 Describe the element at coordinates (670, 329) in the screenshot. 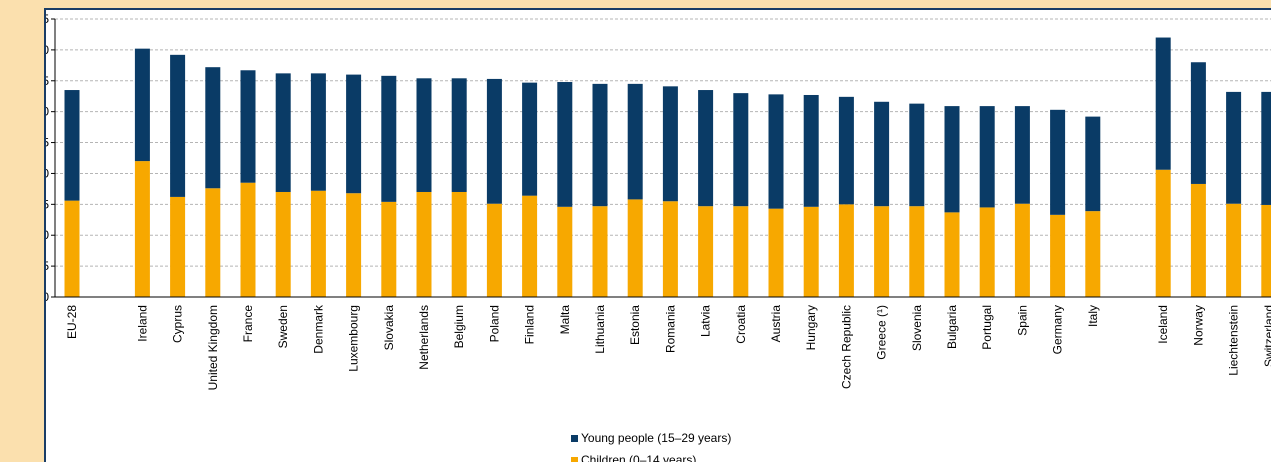

I see `x-tick-label: Romania` at that location.